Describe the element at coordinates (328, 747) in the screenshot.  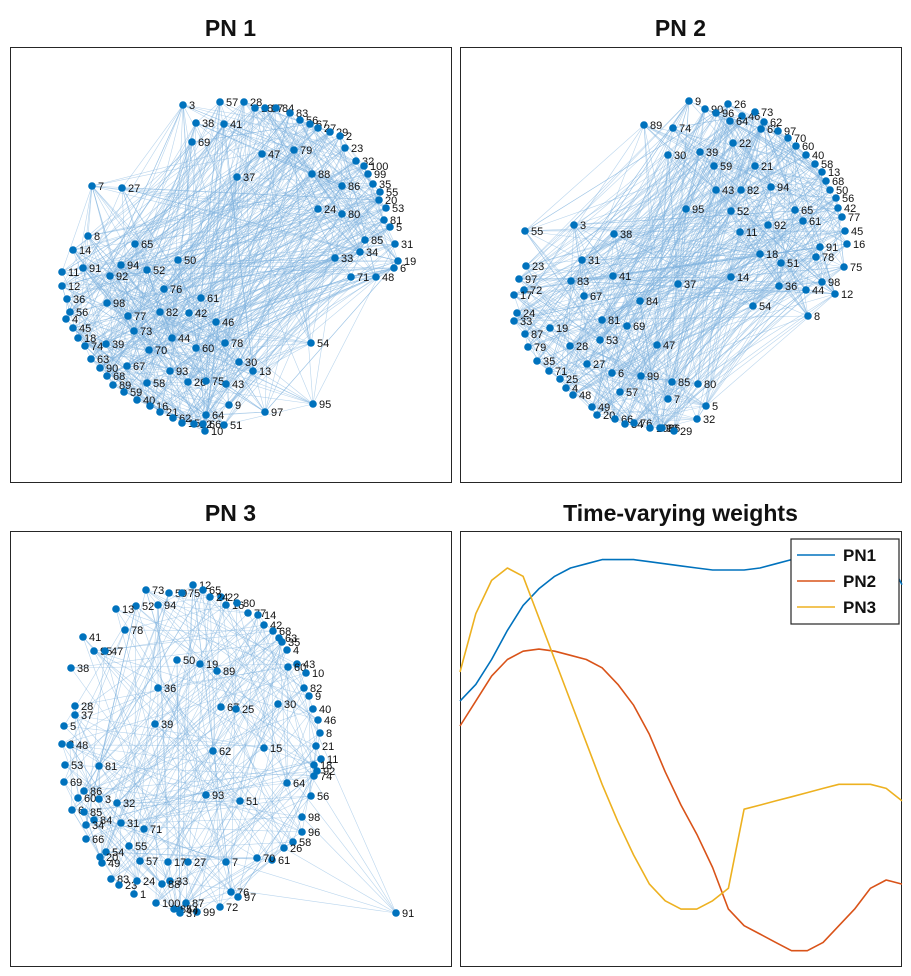
I see `node-label: 21` at that location.